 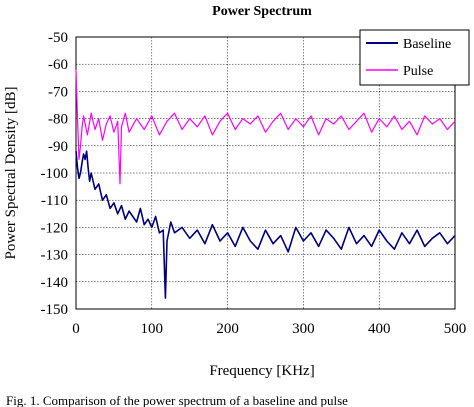 I want to click on y-tick-label: -140, so click(x=55, y=283).